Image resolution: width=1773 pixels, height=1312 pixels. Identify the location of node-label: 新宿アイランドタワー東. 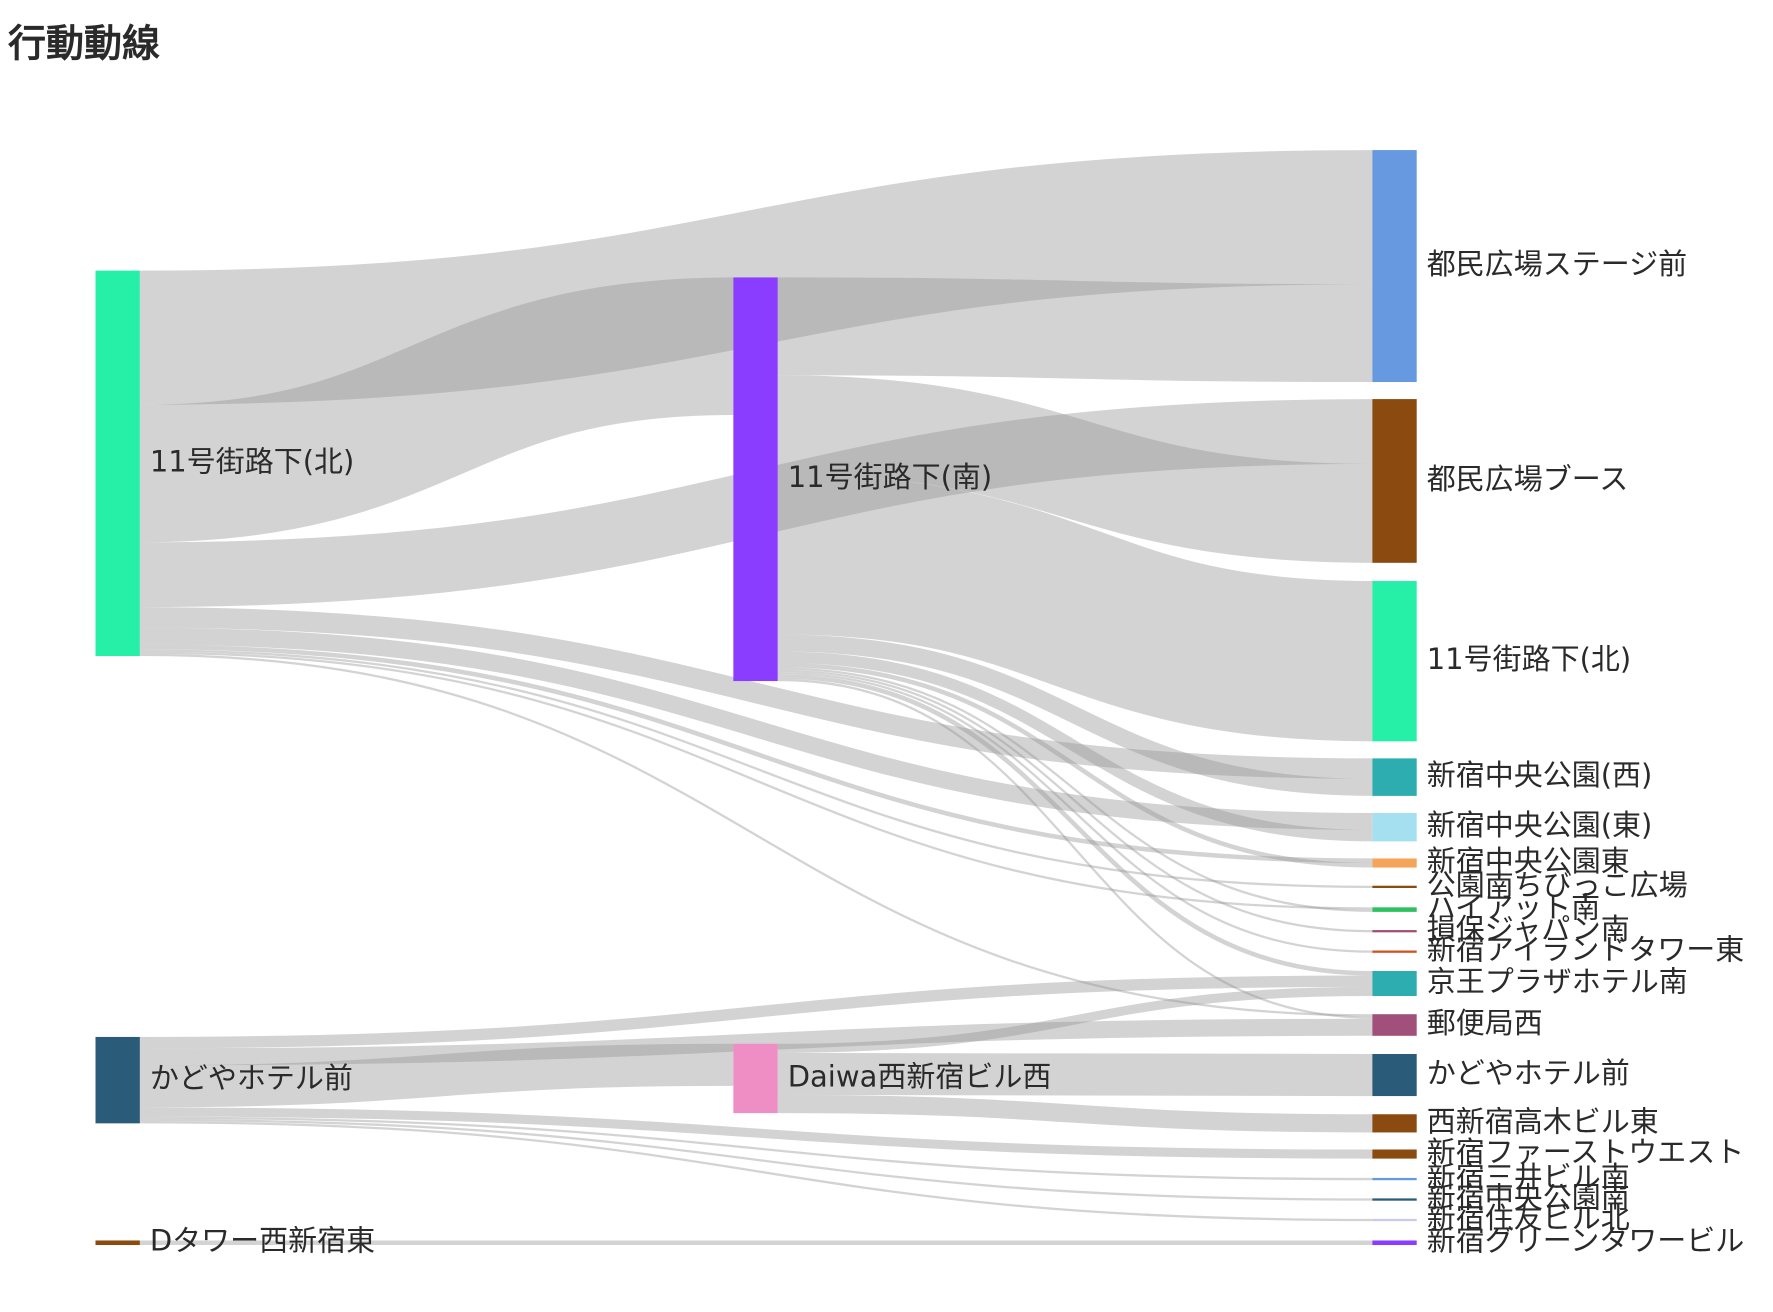
(1586, 950).